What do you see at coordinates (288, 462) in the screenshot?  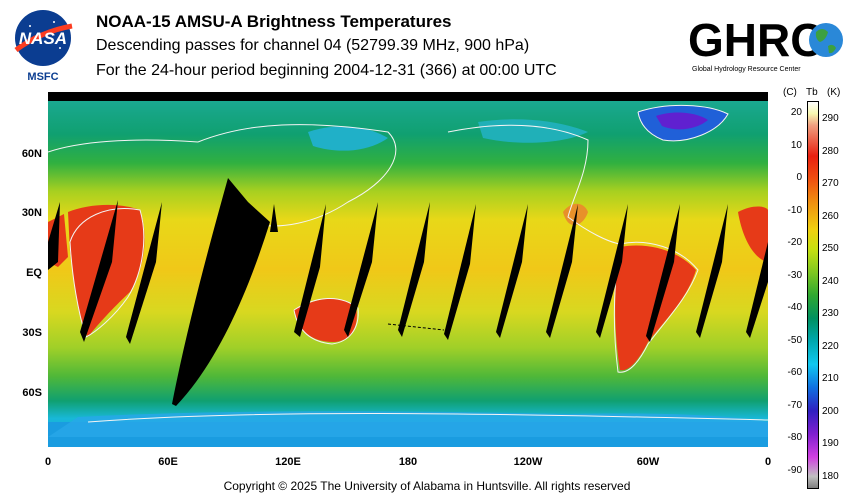 I see `lon-label-120e: 120E` at bounding box center [288, 462].